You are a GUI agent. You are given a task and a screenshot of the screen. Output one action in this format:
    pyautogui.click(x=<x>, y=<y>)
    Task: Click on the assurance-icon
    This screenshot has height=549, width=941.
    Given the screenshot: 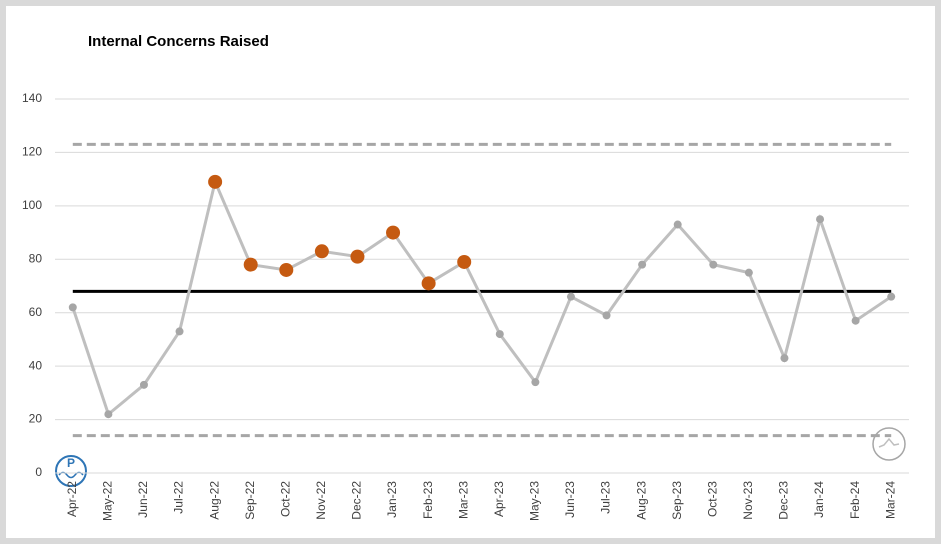 What is the action you would take?
    pyautogui.click(x=889, y=444)
    